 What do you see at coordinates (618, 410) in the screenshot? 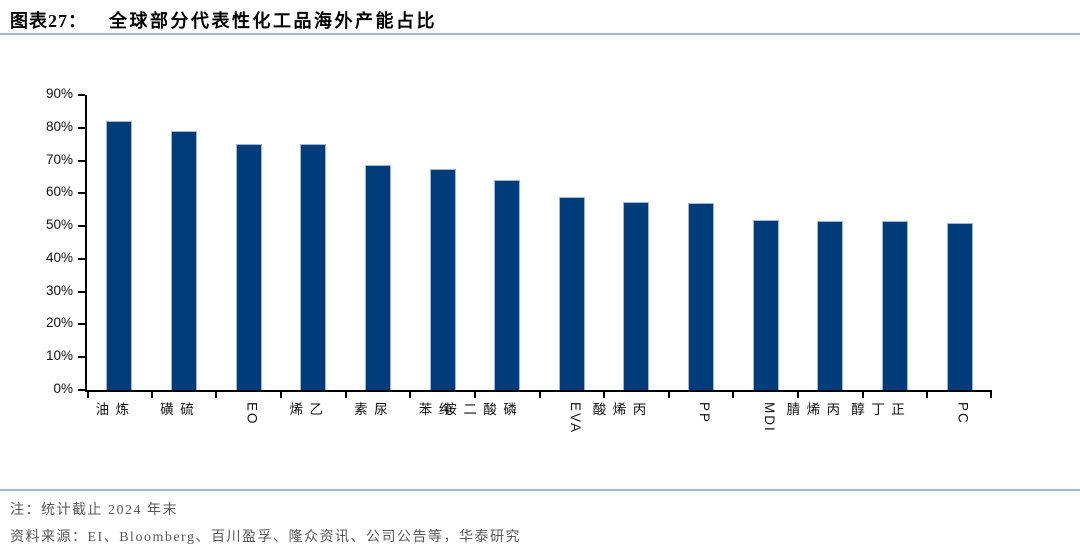
I see `x-axis-category-label: 丙烯酸` at bounding box center [618, 410].